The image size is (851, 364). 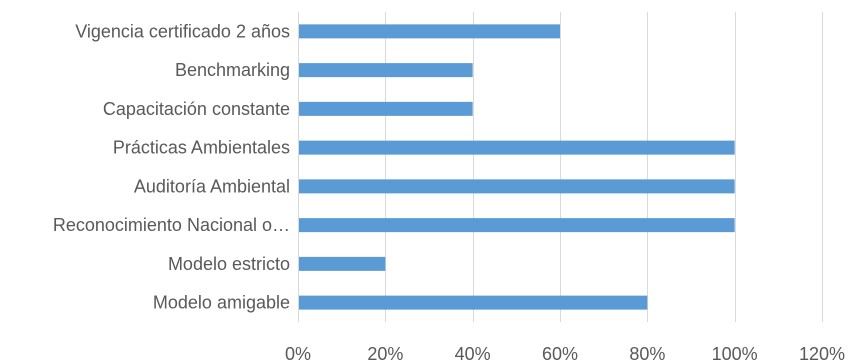 I want to click on x-tick-label: 20%, so click(x=385, y=354).